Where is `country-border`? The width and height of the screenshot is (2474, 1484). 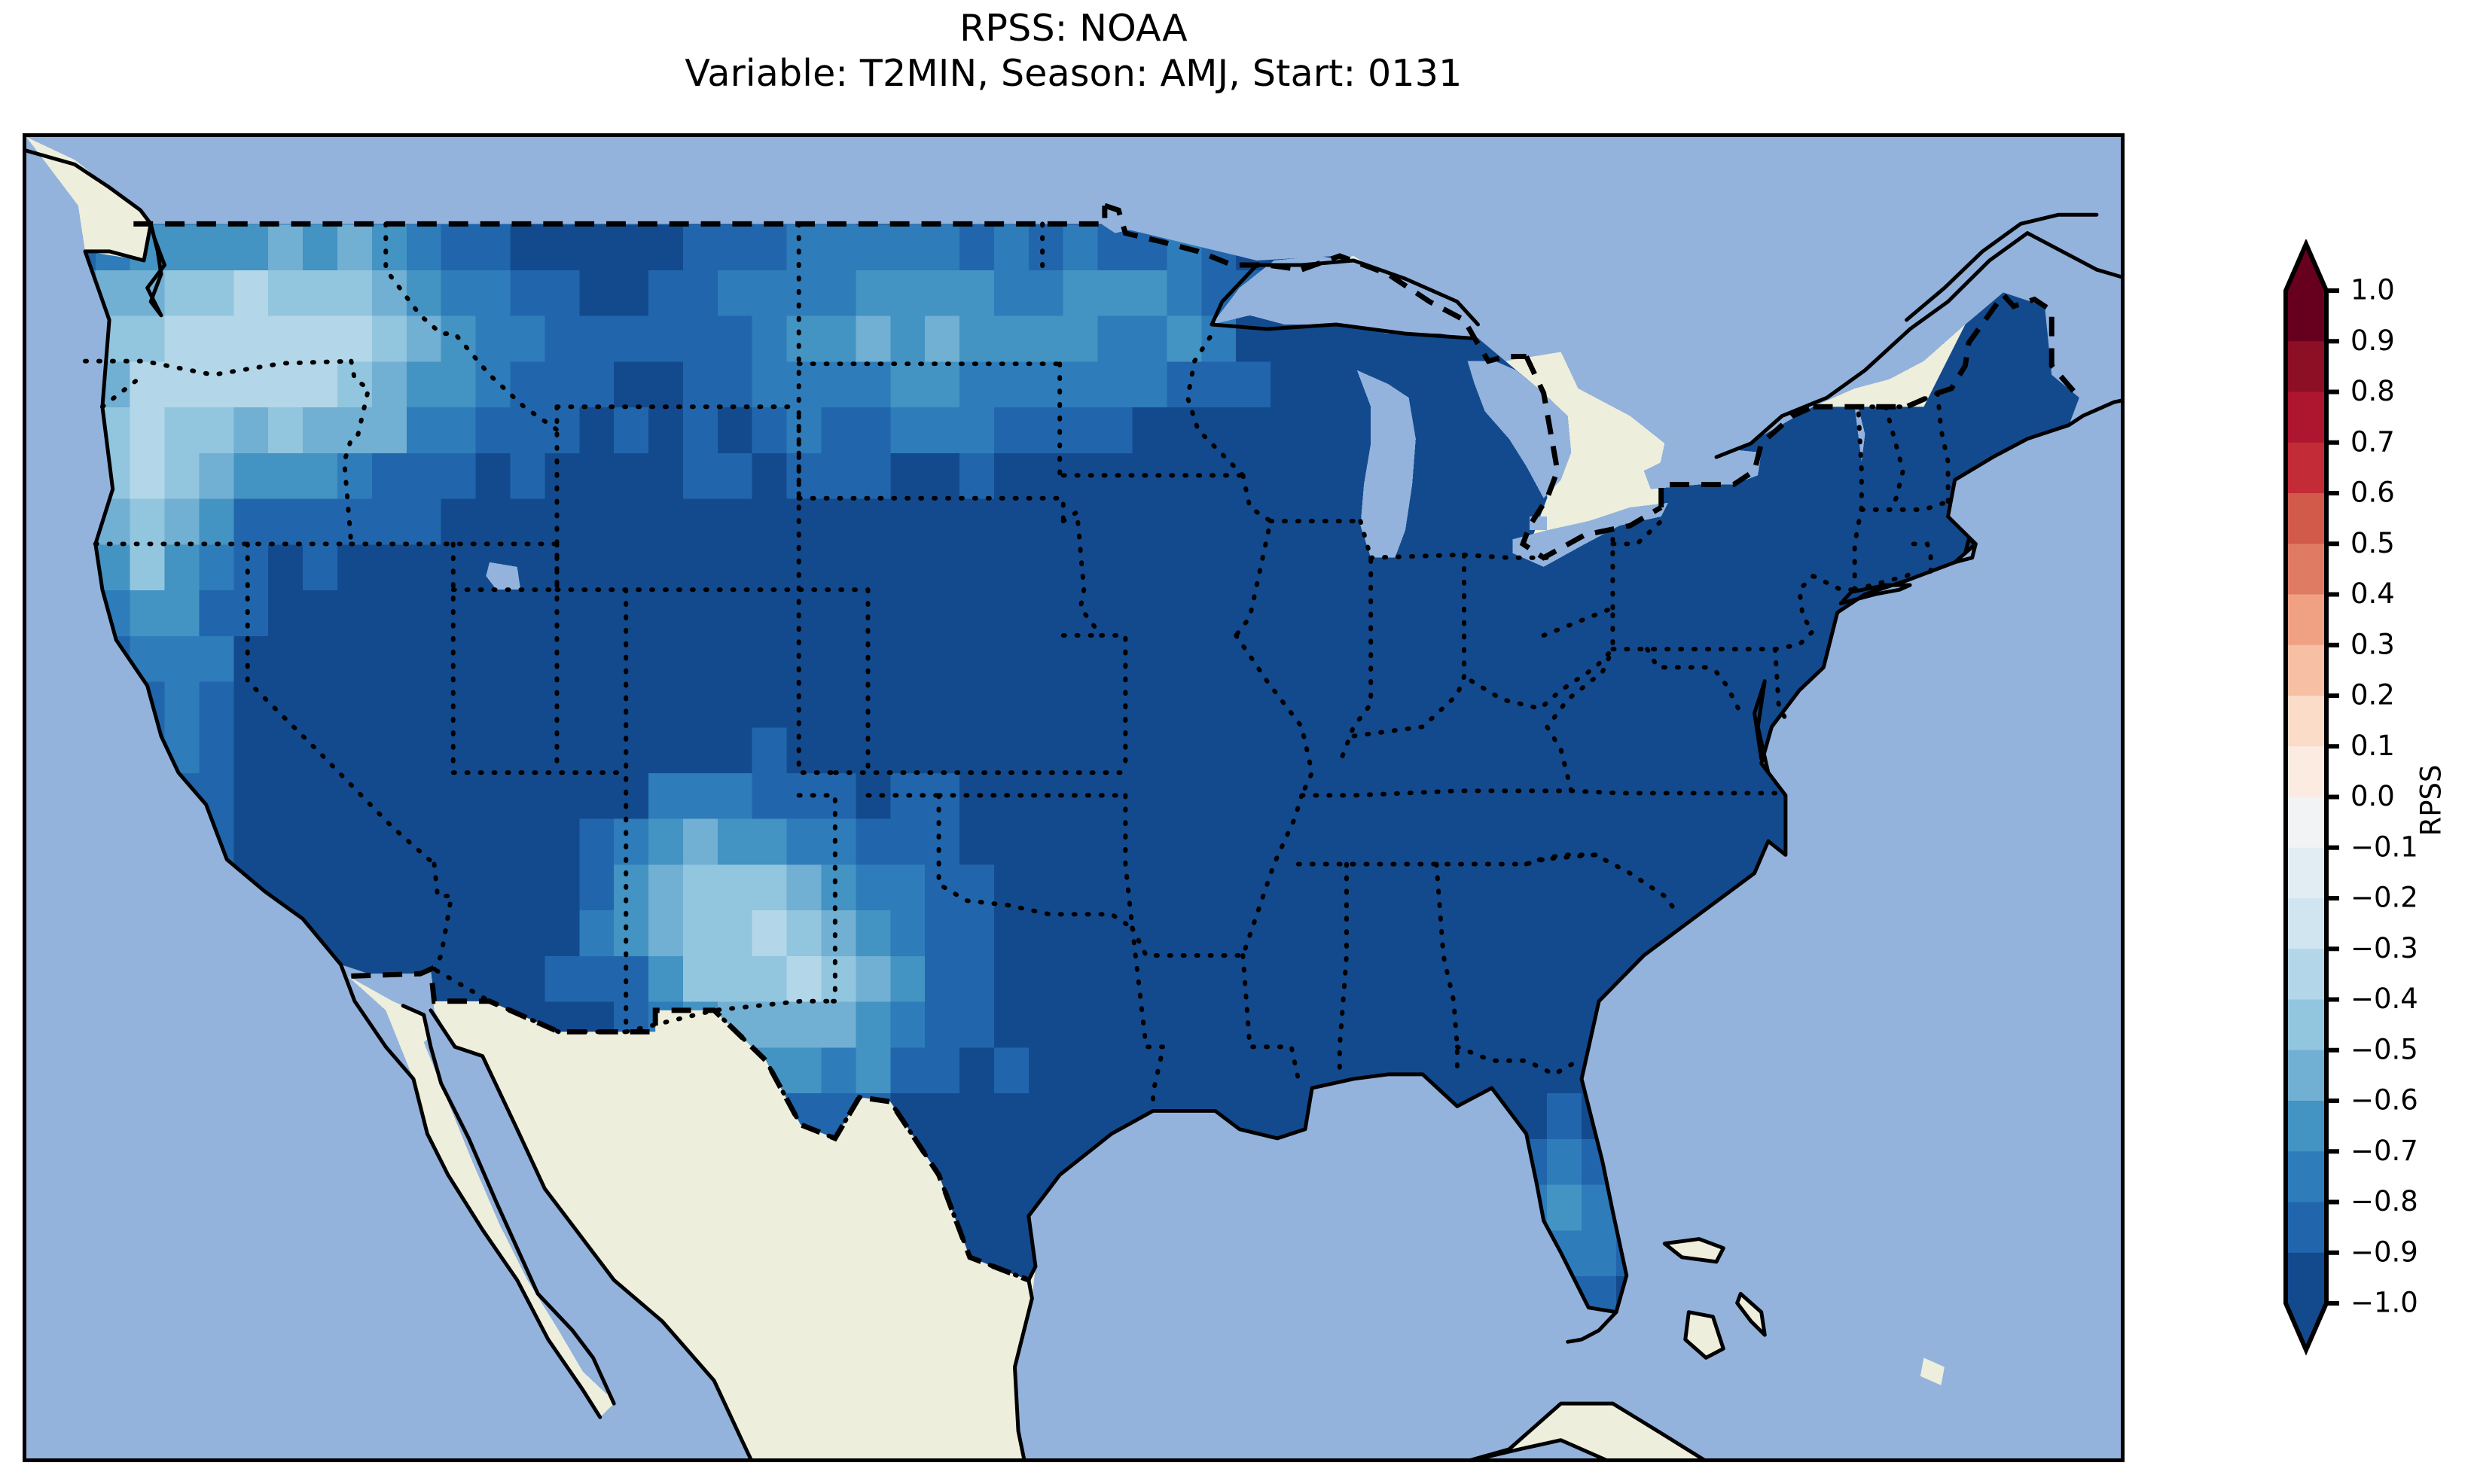 country-border is located at coordinates (691, 1124).